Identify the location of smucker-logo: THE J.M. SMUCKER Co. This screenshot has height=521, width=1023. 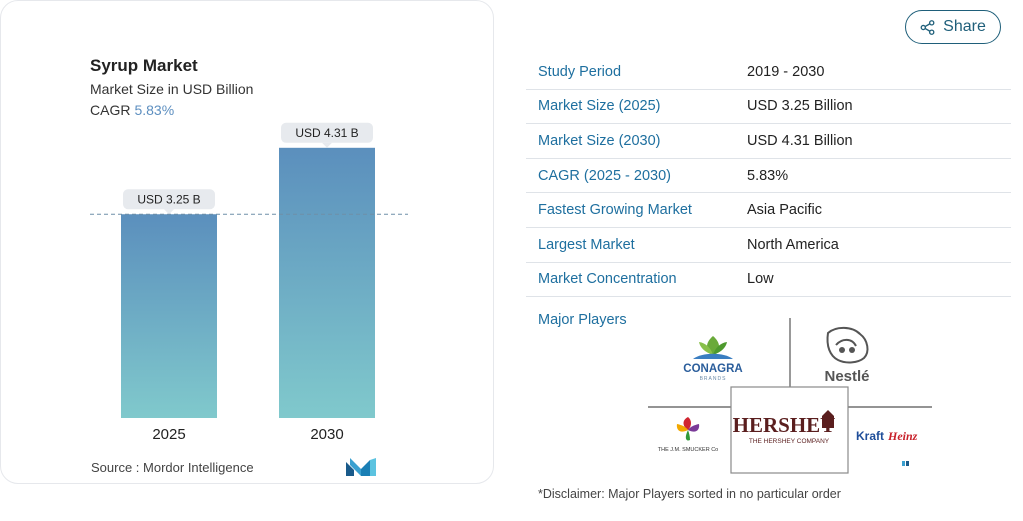
(688, 435).